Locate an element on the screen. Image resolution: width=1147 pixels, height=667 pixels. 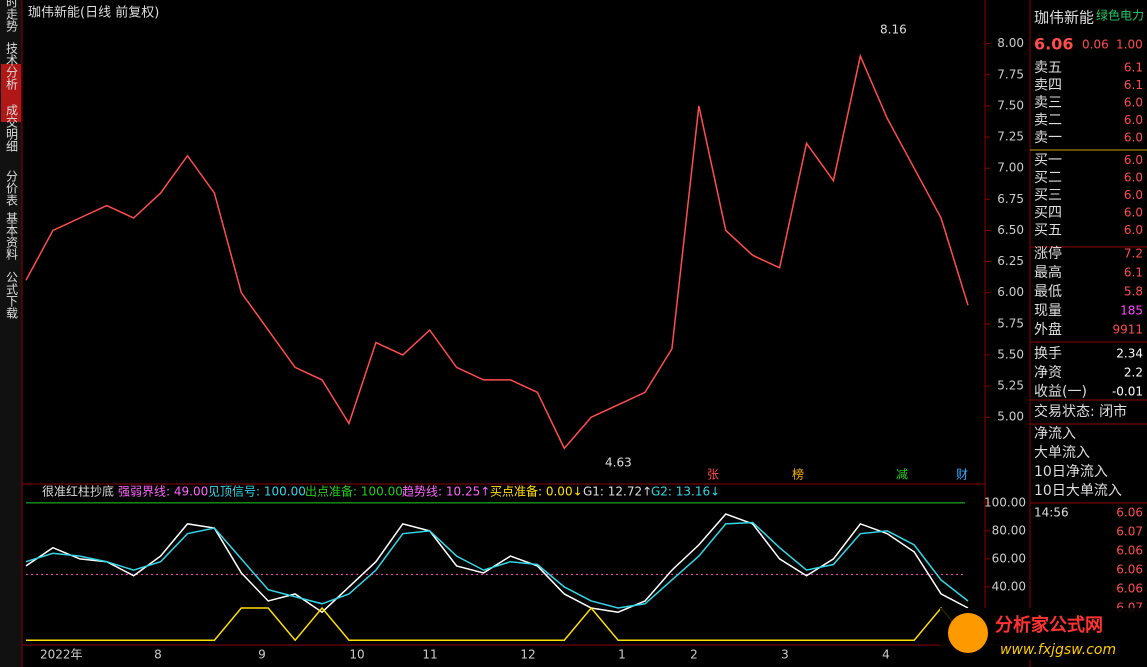
stat-value: -0.01 is located at coordinates (1127, 392).